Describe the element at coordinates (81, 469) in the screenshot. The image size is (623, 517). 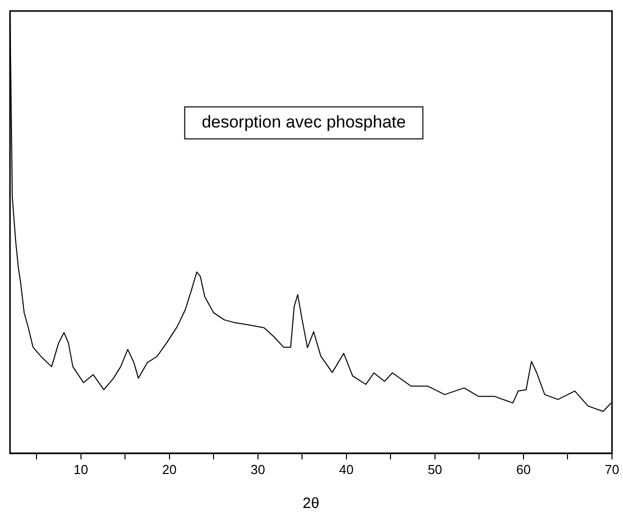
I see `x-tick-label: 10` at that location.